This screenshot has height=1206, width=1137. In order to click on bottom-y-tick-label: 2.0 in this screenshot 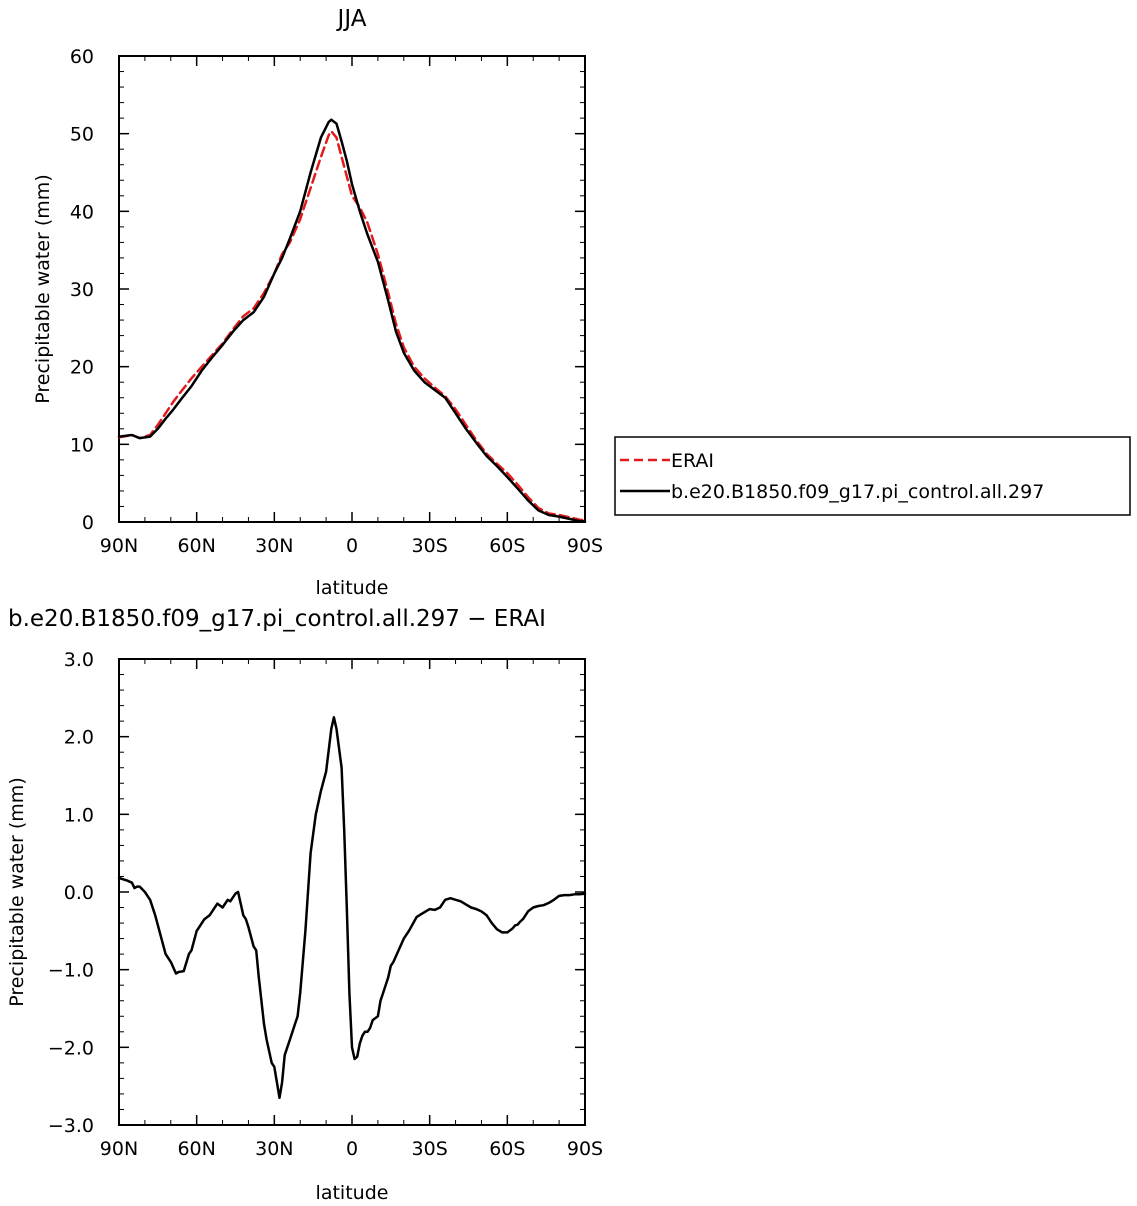, I will do `click(79, 738)`.